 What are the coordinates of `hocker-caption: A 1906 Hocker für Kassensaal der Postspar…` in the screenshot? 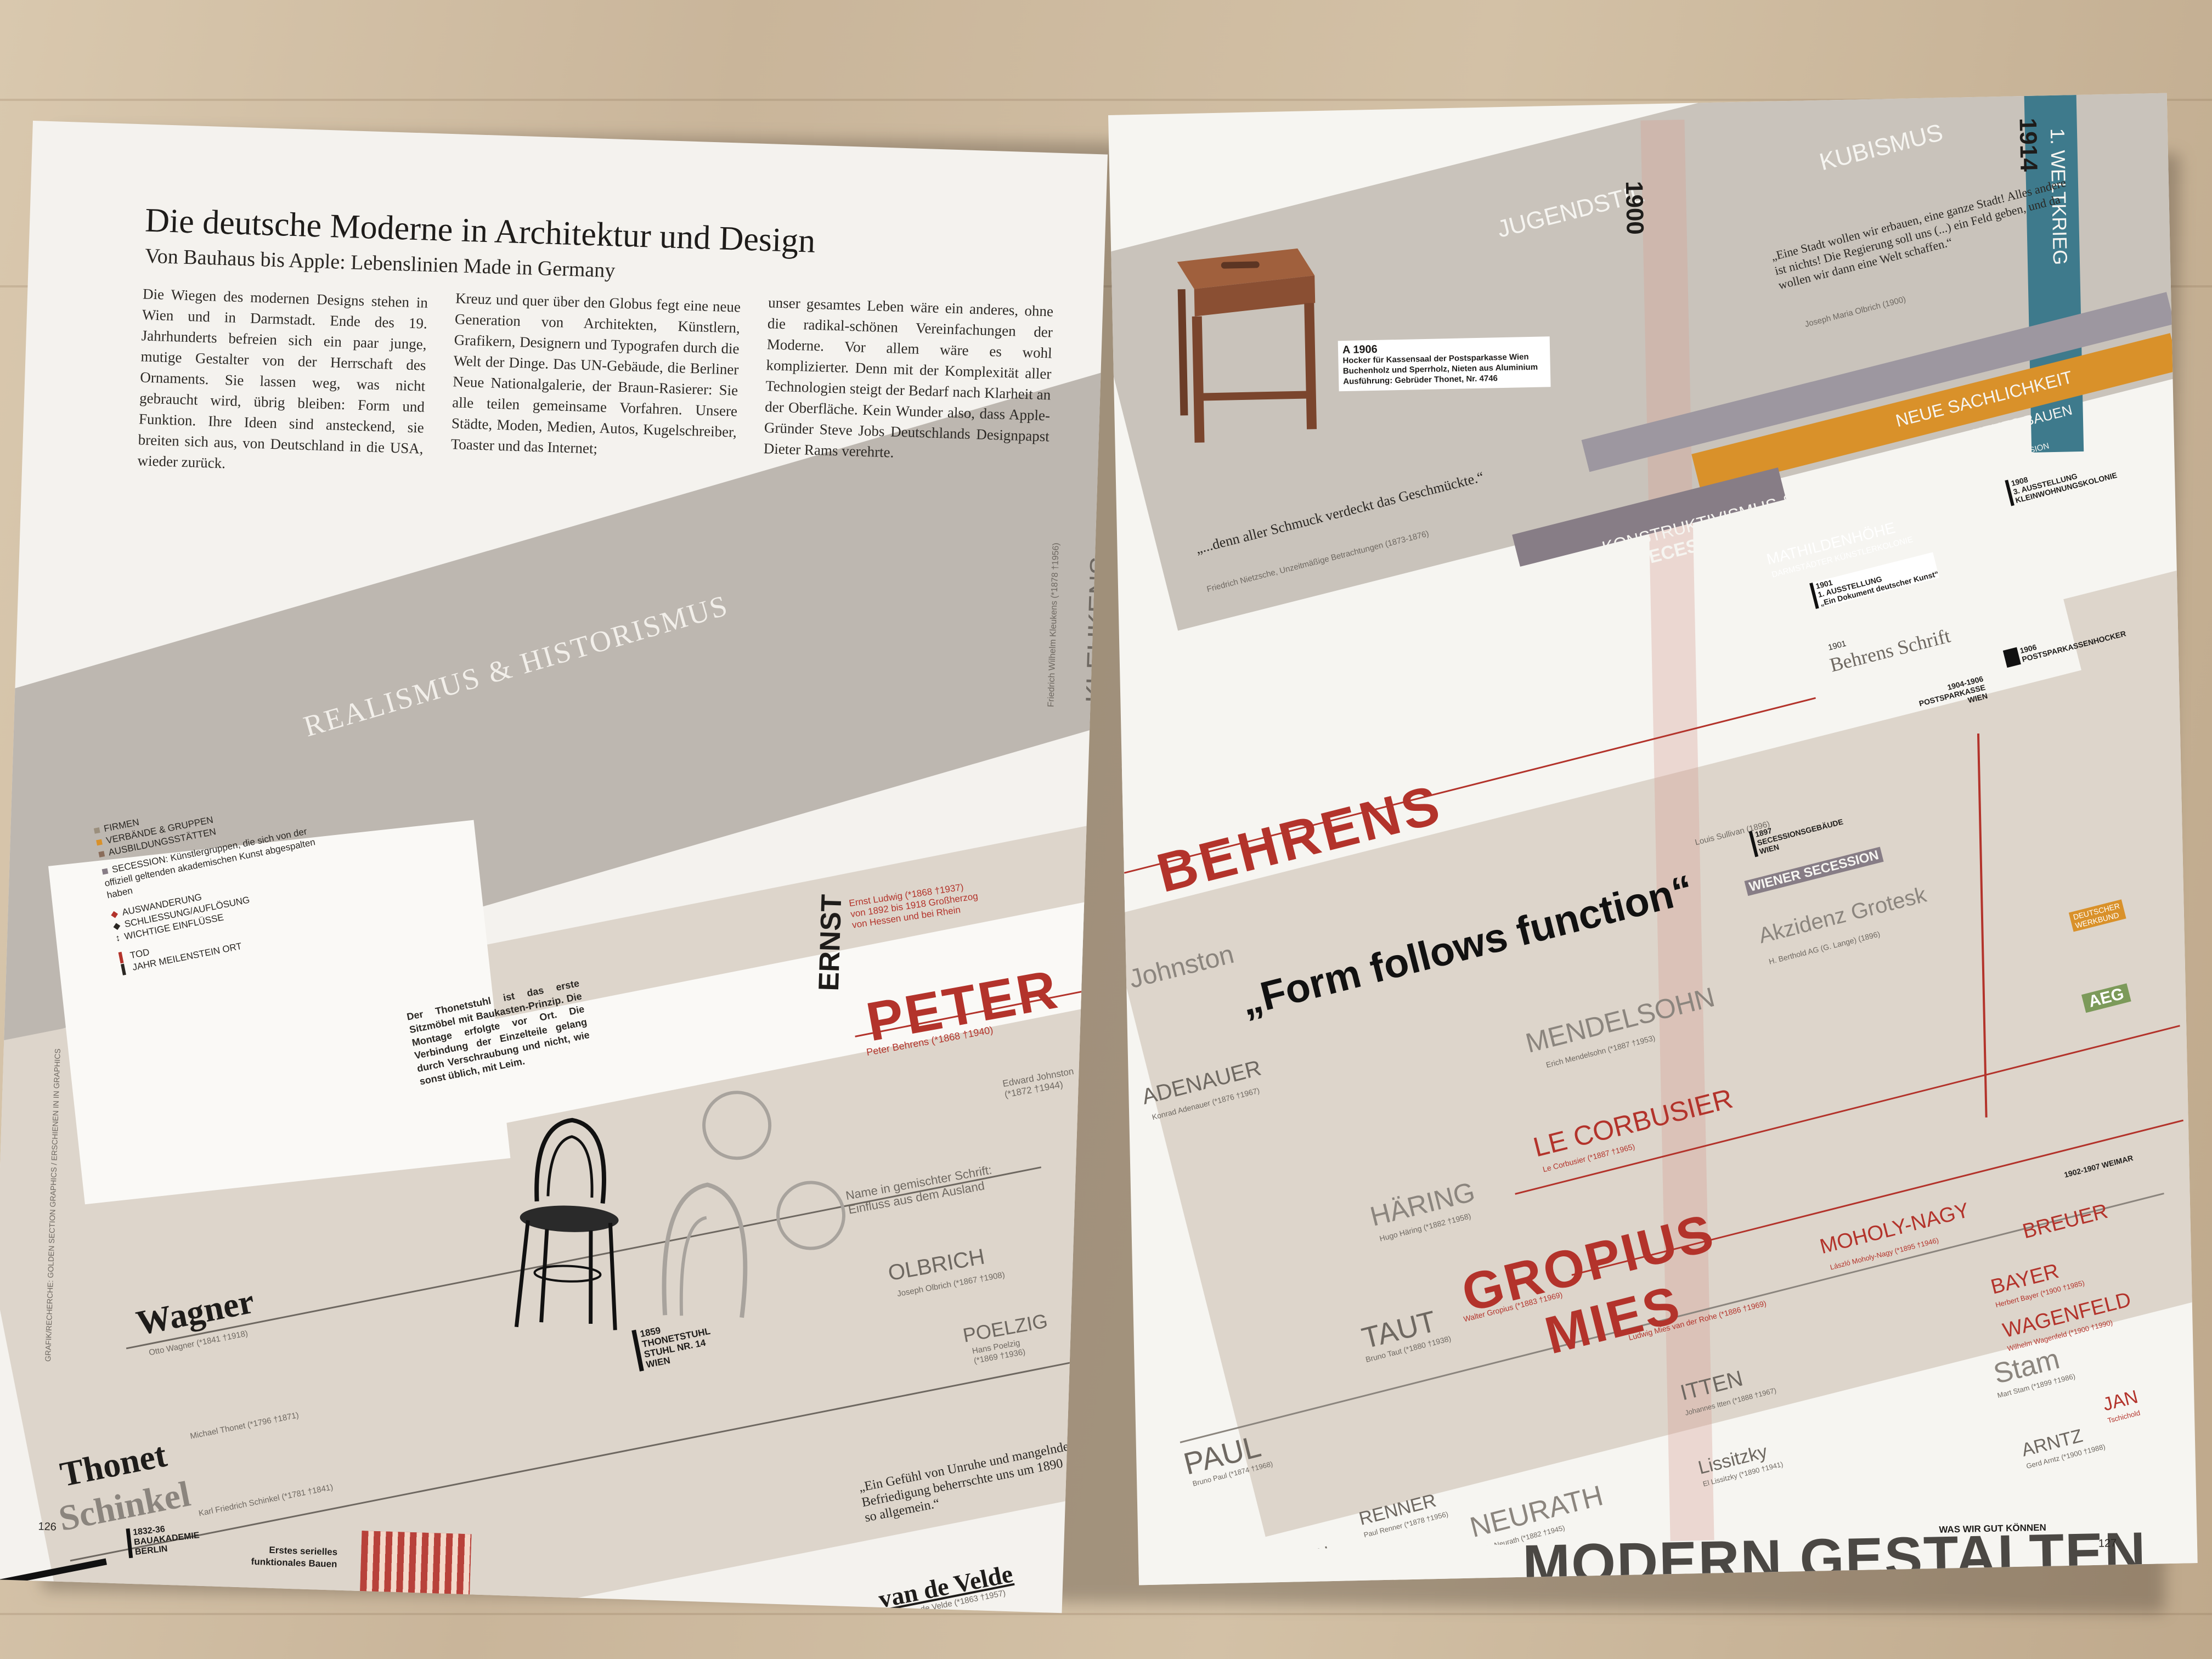 It's located at (1445, 364).